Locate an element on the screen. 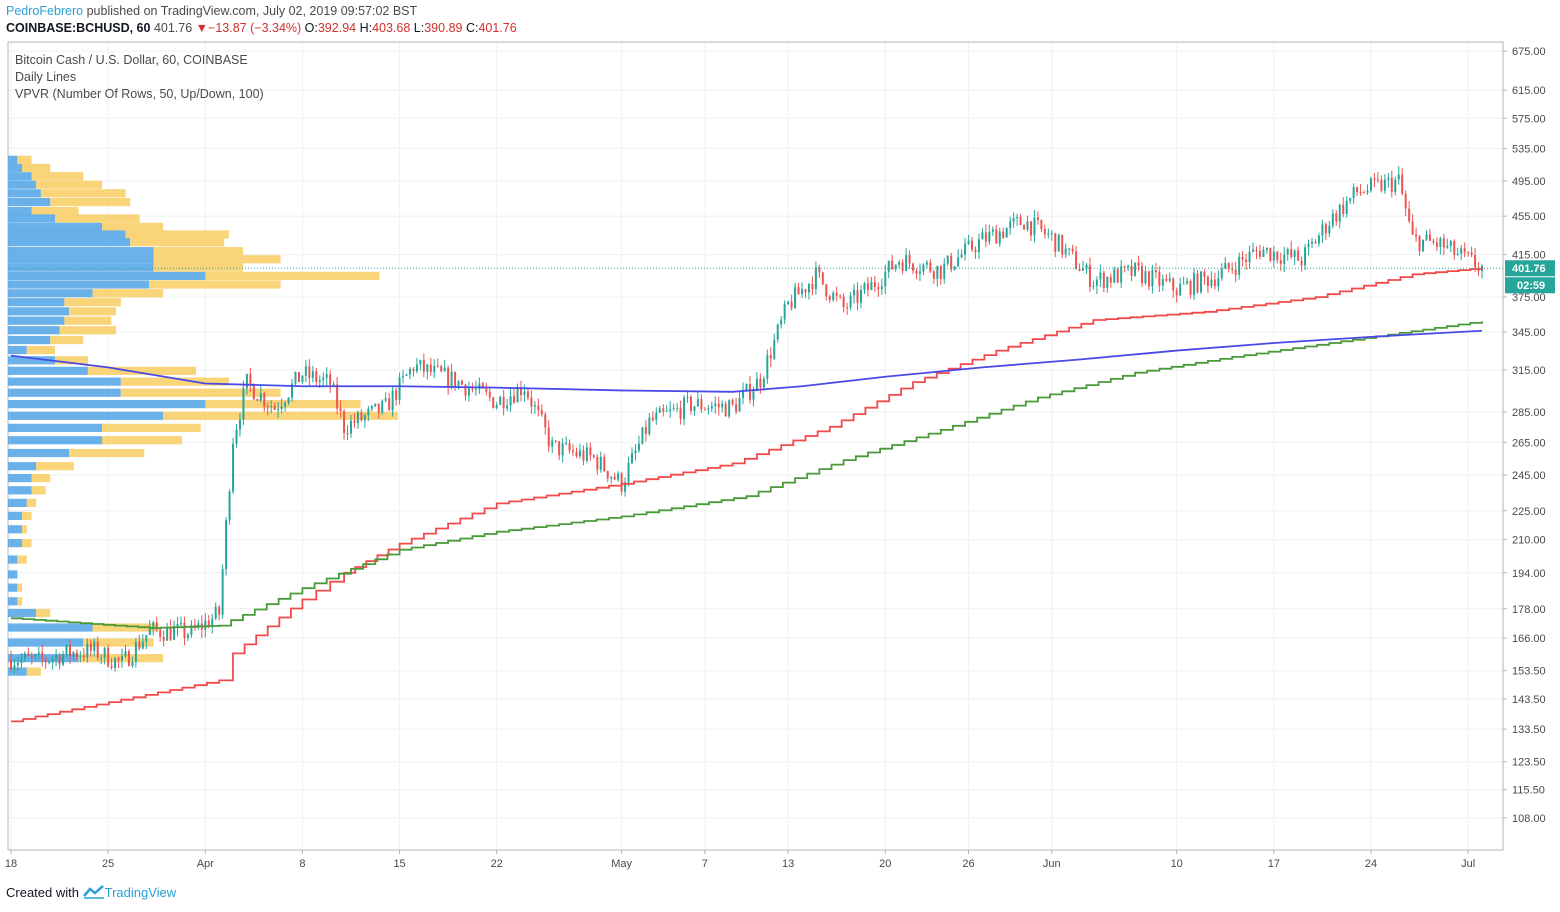 The height and width of the screenshot is (912, 1560). y-tick-label: 615.00 is located at coordinates (1529, 91).